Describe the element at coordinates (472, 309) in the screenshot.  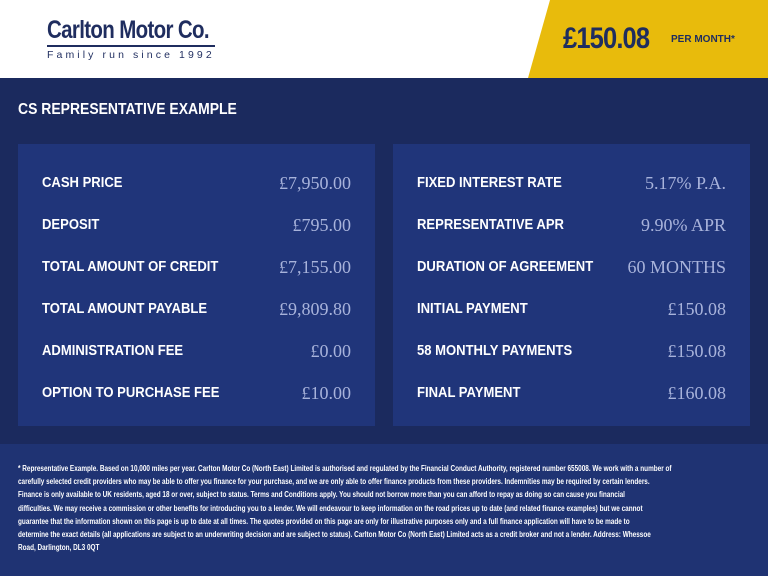
I see `finance-label: INITIAL PAYMENT` at that location.